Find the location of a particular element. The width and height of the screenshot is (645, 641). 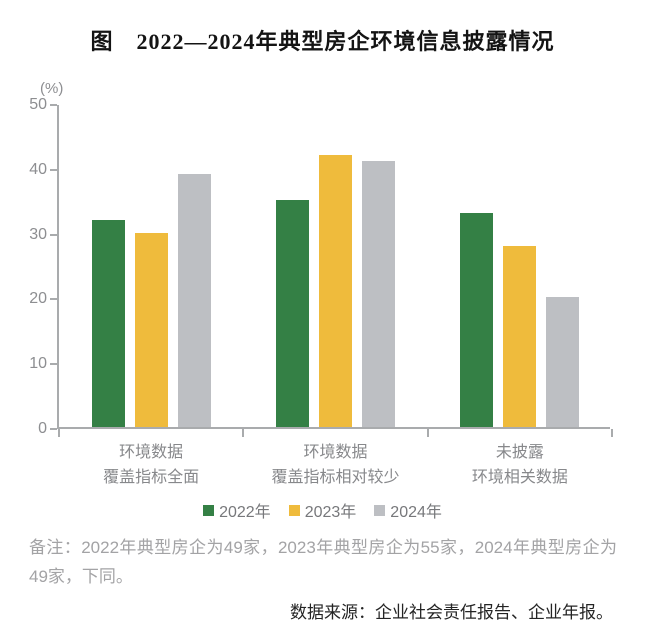

bar-2022年-category-2 is located at coordinates (292, 313).